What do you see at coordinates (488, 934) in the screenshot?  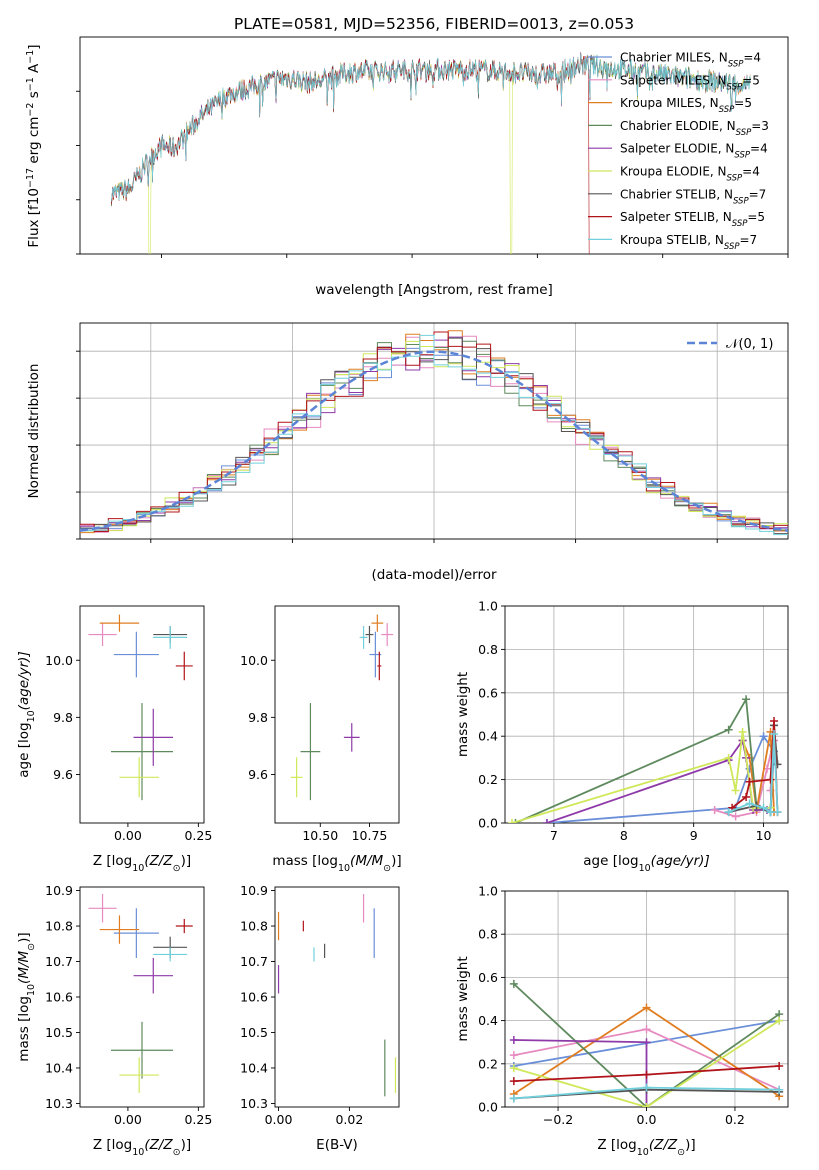 I see `y-tick-label: 0.8` at bounding box center [488, 934].